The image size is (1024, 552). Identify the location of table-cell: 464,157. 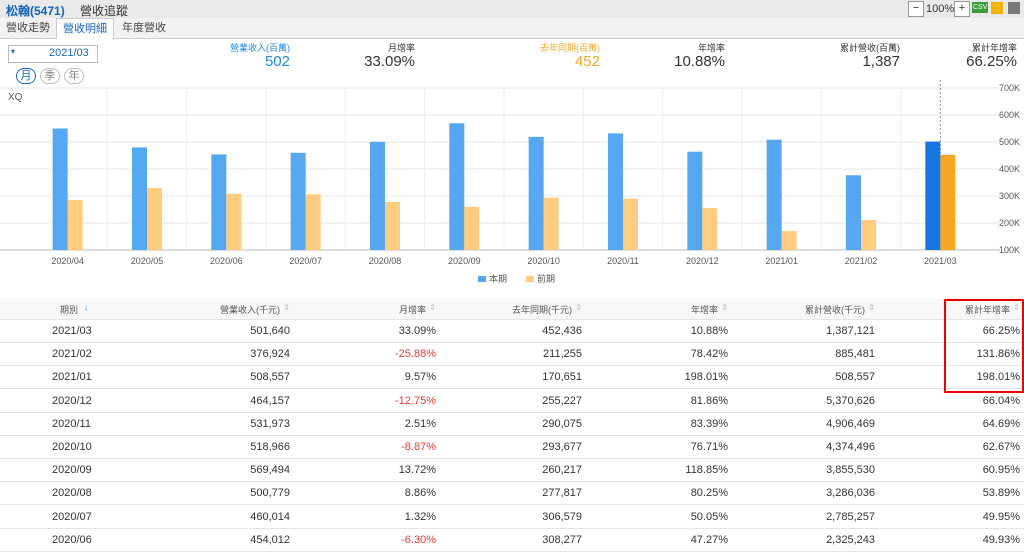
(270, 400).